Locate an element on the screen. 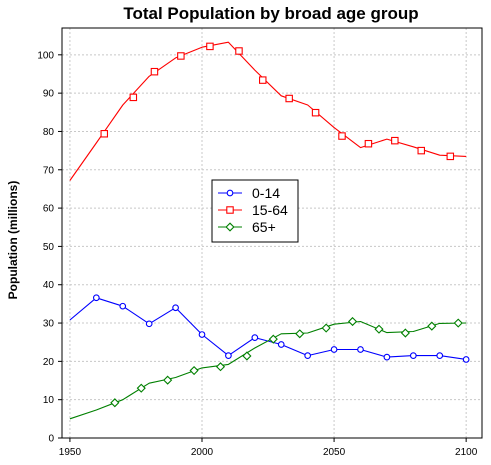 Image resolution: width=491 pixels, height=465 pixels. y-tick-label: 60 is located at coordinates (49, 209).